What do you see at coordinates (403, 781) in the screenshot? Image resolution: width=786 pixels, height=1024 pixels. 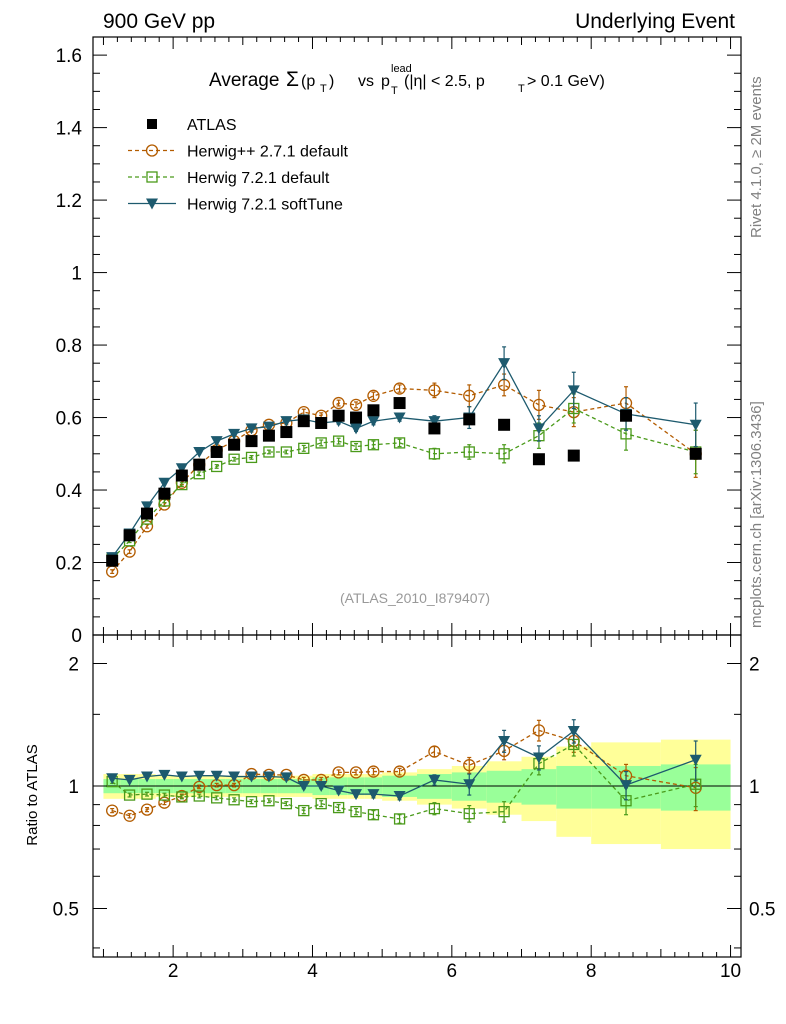 I see `herwig721-ratio-line` at bounding box center [403, 781].